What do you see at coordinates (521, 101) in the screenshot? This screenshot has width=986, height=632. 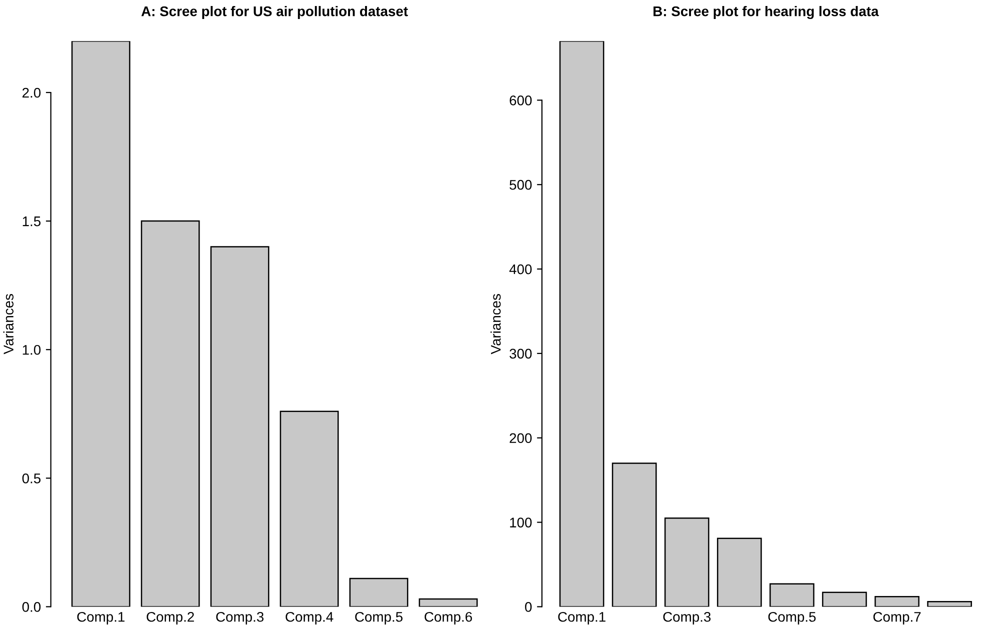 I see `y-tick-label: 600` at bounding box center [521, 101].